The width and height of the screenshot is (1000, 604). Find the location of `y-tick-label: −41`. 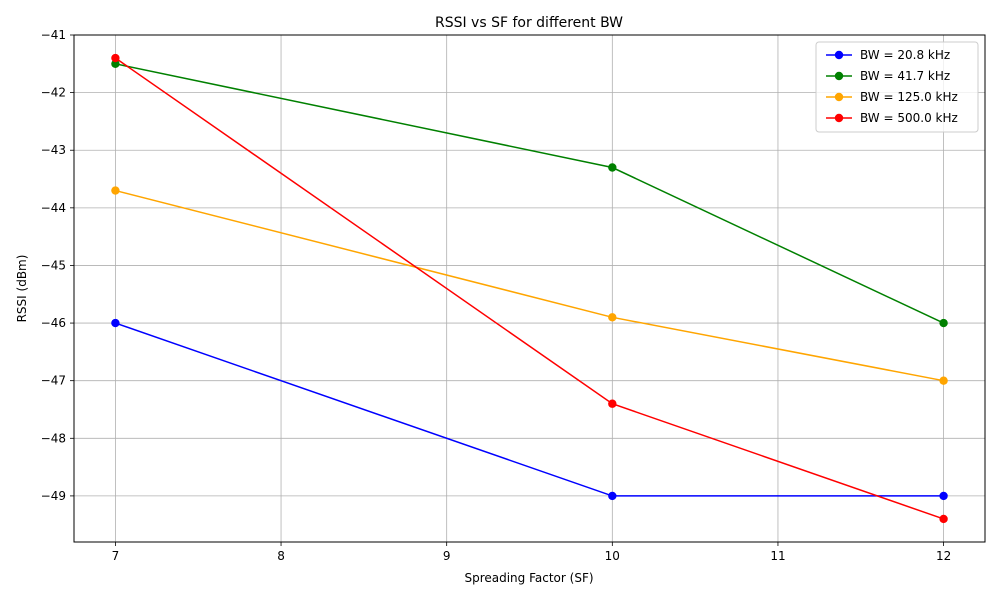

y-tick-label: −41 is located at coordinates (53, 35).